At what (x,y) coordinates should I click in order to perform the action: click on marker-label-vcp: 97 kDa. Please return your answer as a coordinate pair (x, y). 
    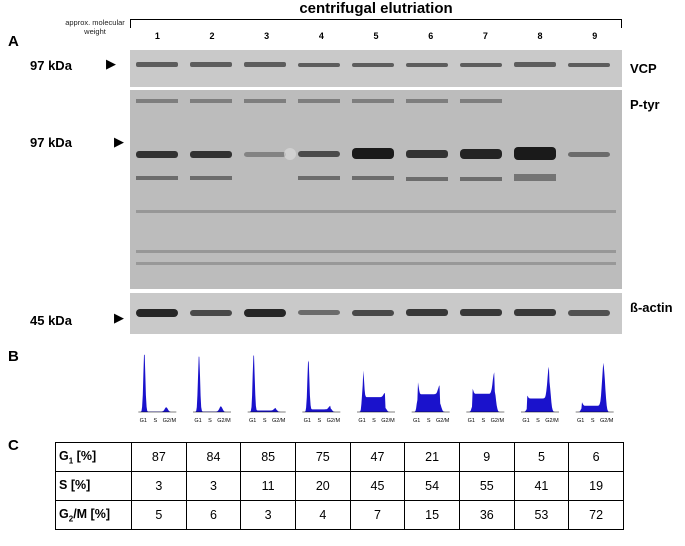
    Looking at the image, I should click on (51, 65).